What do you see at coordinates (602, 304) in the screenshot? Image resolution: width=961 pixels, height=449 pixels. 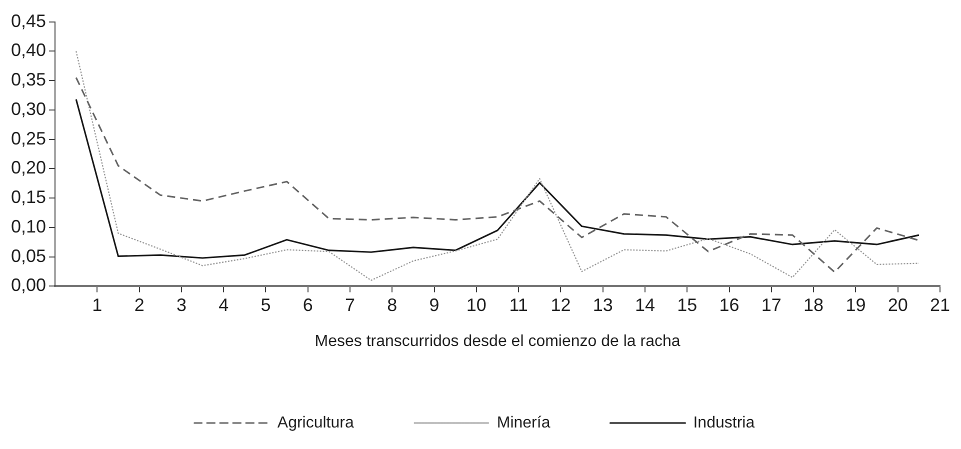 I see `x-tick-label: 13` at bounding box center [602, 304].